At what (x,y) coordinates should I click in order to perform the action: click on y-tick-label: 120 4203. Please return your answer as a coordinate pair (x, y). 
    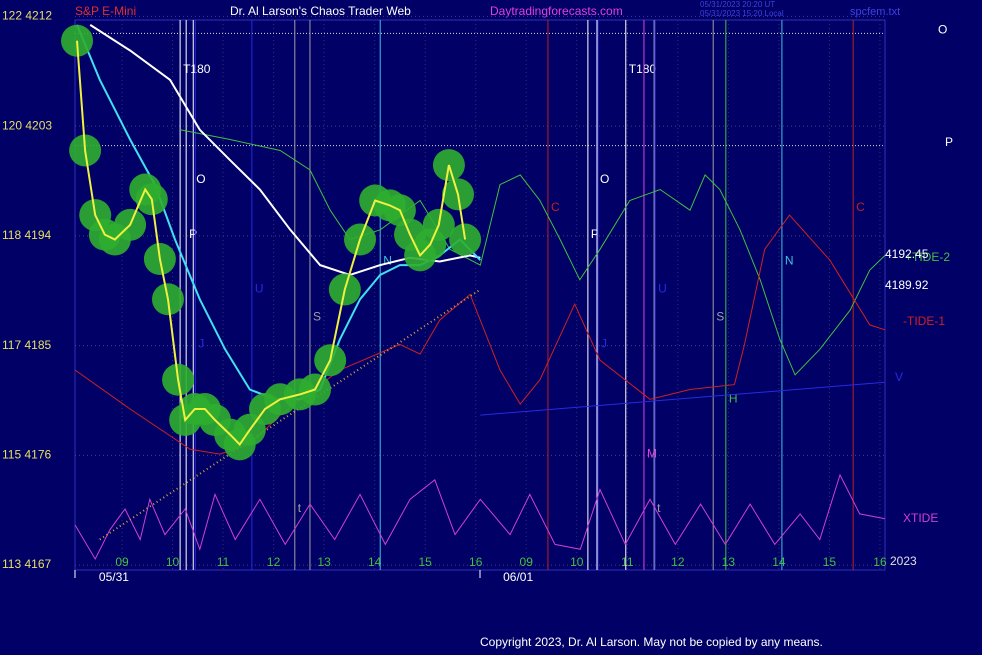
    Looking at the image, I should click on (27, 125).